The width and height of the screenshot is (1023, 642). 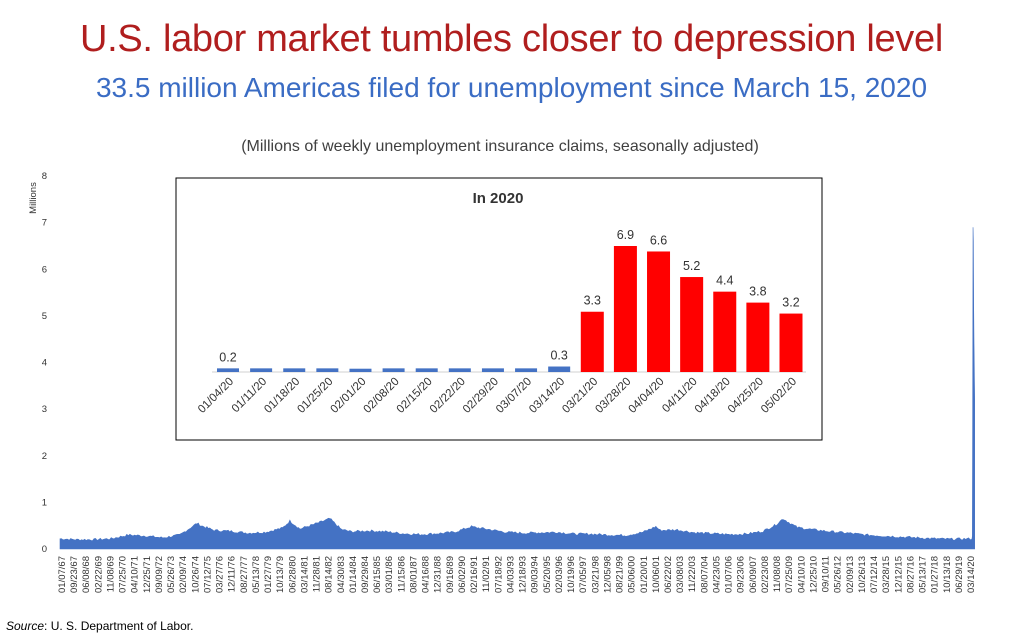 What do you see at coordinates (44, 502) in the screenshot?
I see `y-tick-label: 1` at bounding box center [44, 502].